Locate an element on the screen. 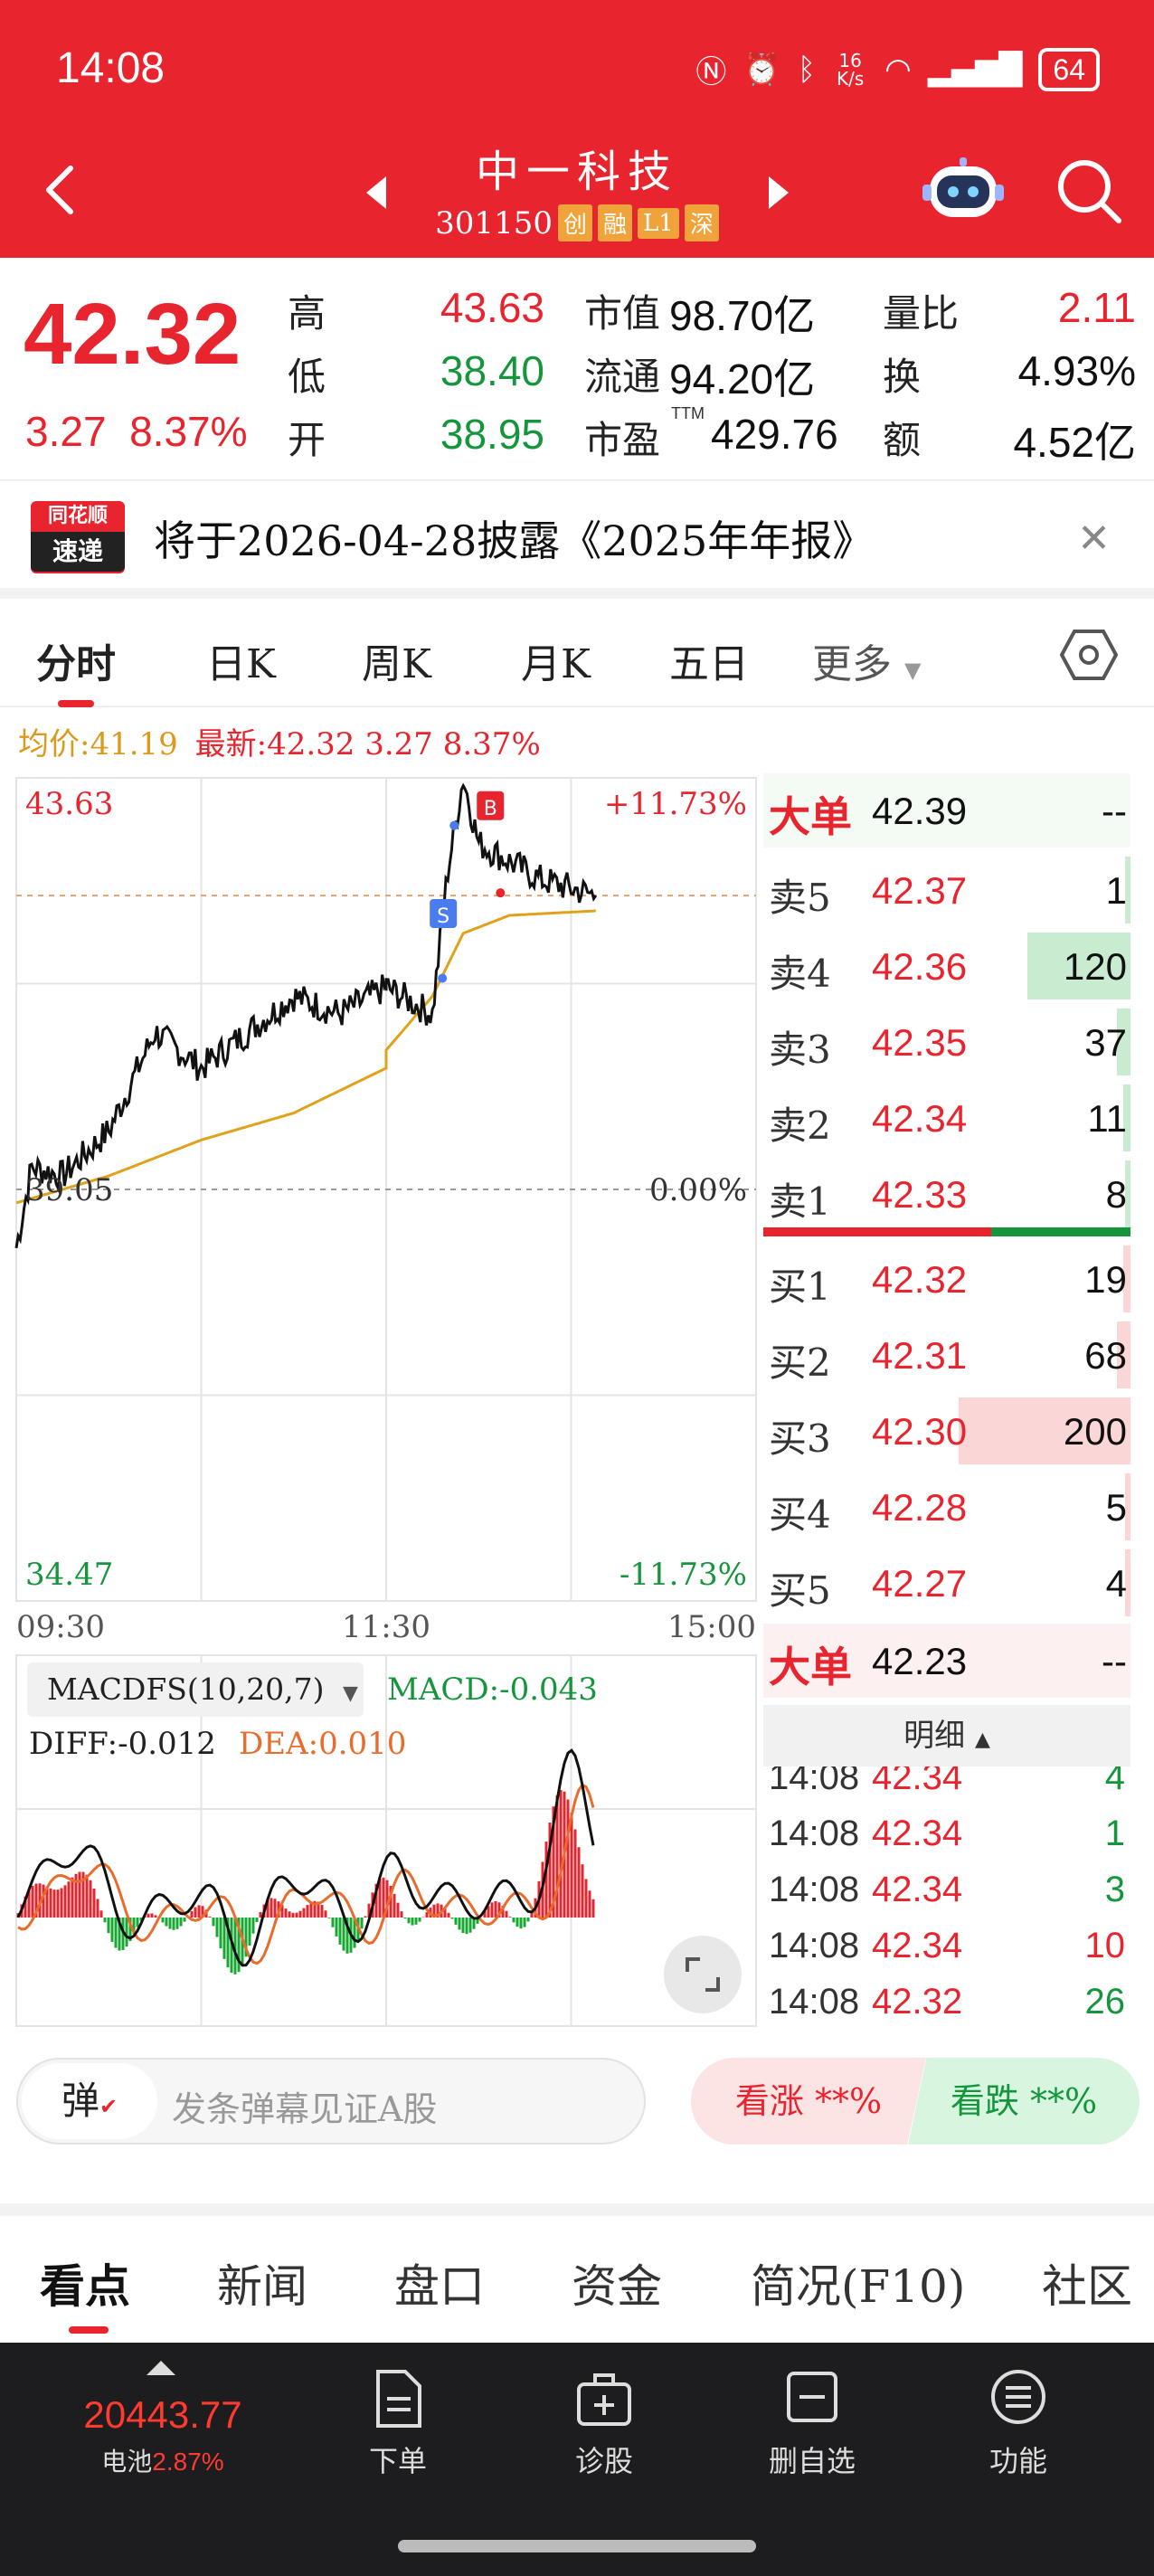 This screenshot has width=1154, height=2576. sentiment-vote: 看涨 **% 看跌 **% is located at coordinates (915, 2101).